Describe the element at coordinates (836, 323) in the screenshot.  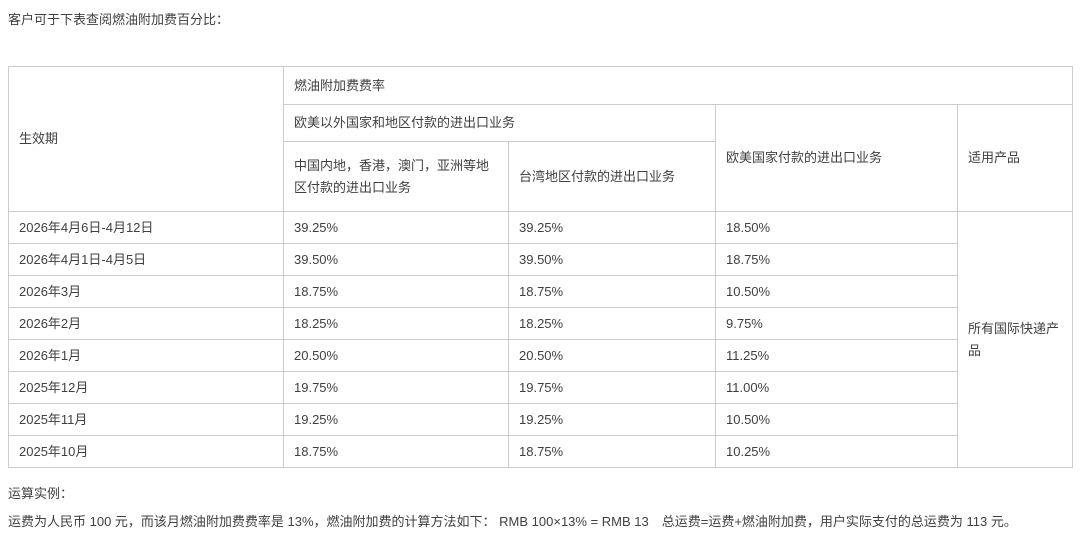
I see `cell-rate-western: 9.75%` at that location.